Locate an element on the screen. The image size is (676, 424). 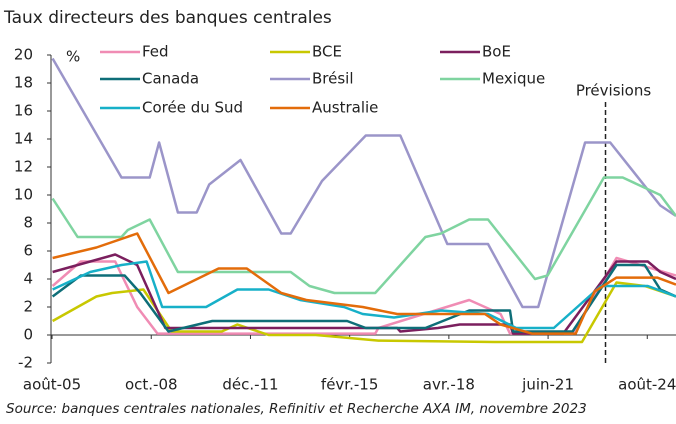
y-tick-label: 8 is located at coordinates (28, 223).